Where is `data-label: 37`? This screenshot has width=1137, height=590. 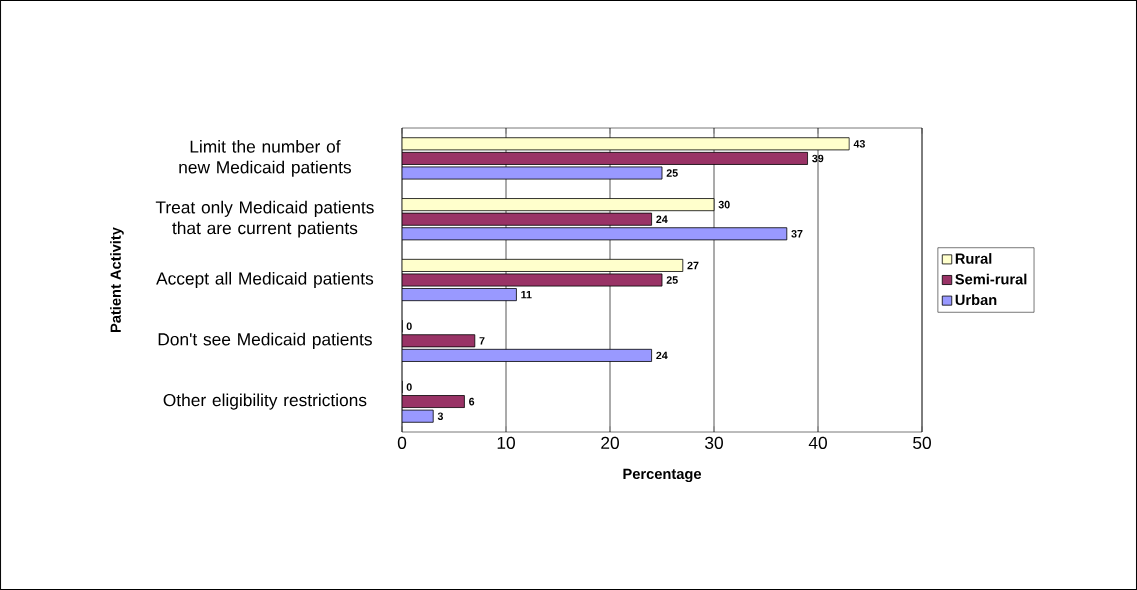
data-label: 37 is located at coordinates (797, 234).